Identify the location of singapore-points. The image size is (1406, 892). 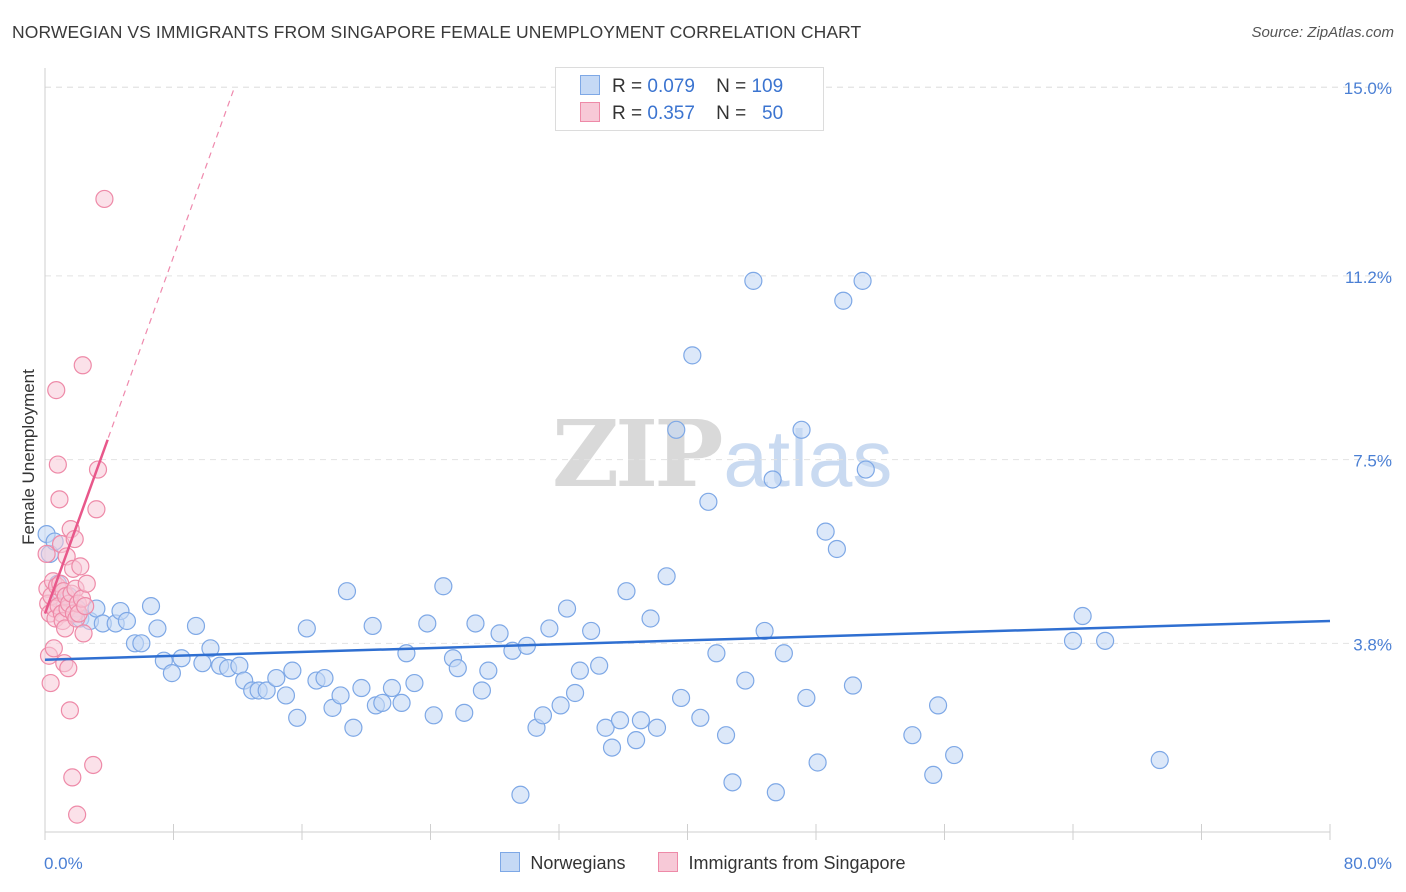
(75, 506).